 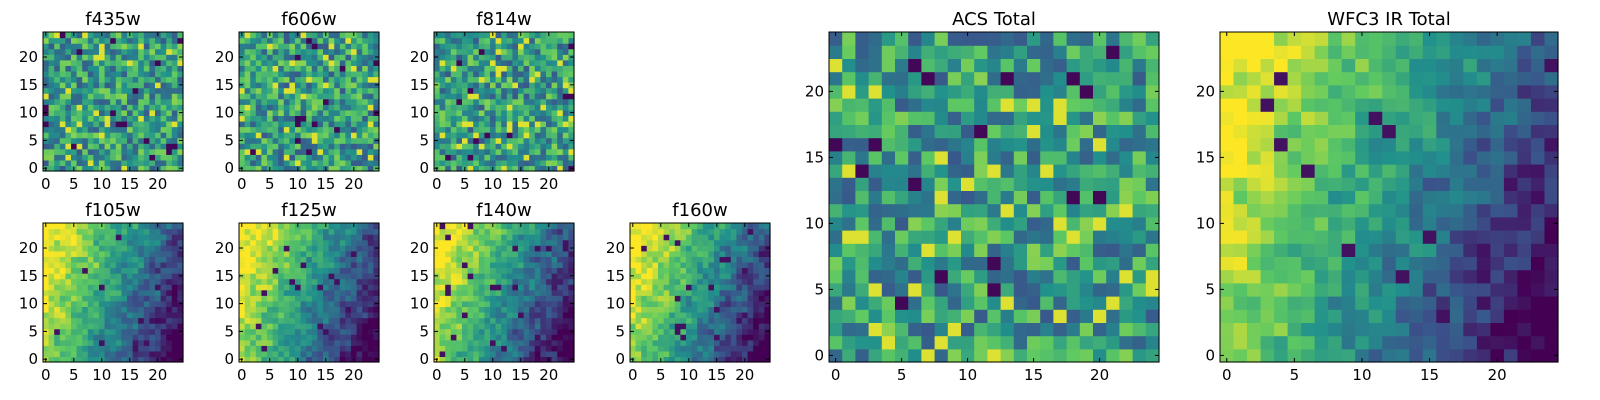 What do you see at coordinates (33, 168) in the screenshot?
I see `y-tick-label: 0` at bounding box center [33, 168].